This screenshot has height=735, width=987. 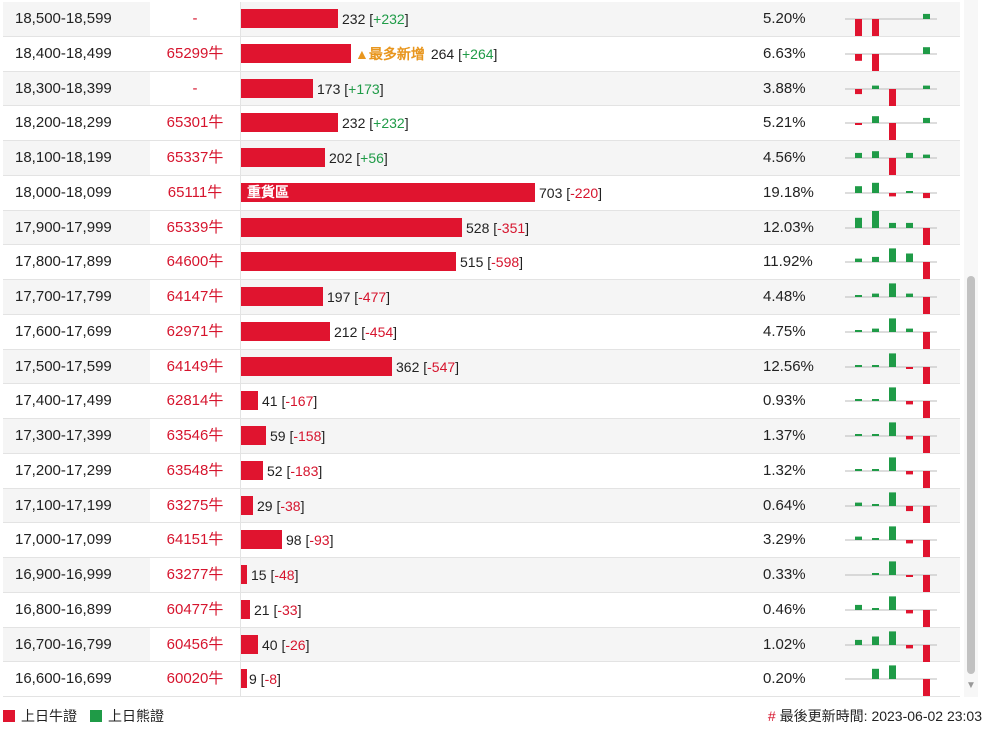 I want to click on percentage: 0.20%, so click(x=784, y=679).